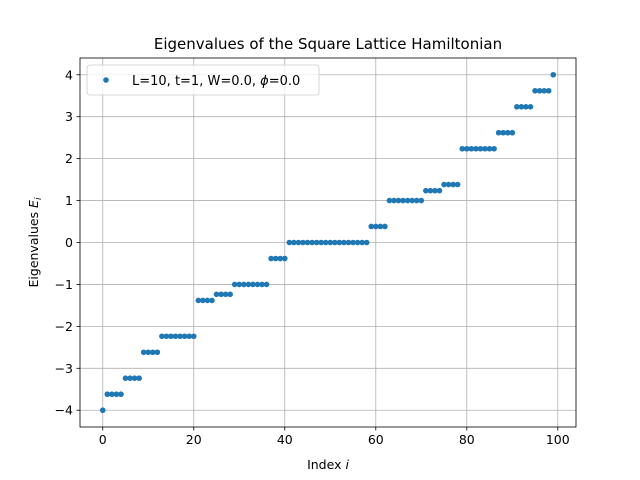 The image size is (640, 480). Describe the element at coordinates (69, 74) in the screenshot. I see `y-tick-label: 4` at that location.